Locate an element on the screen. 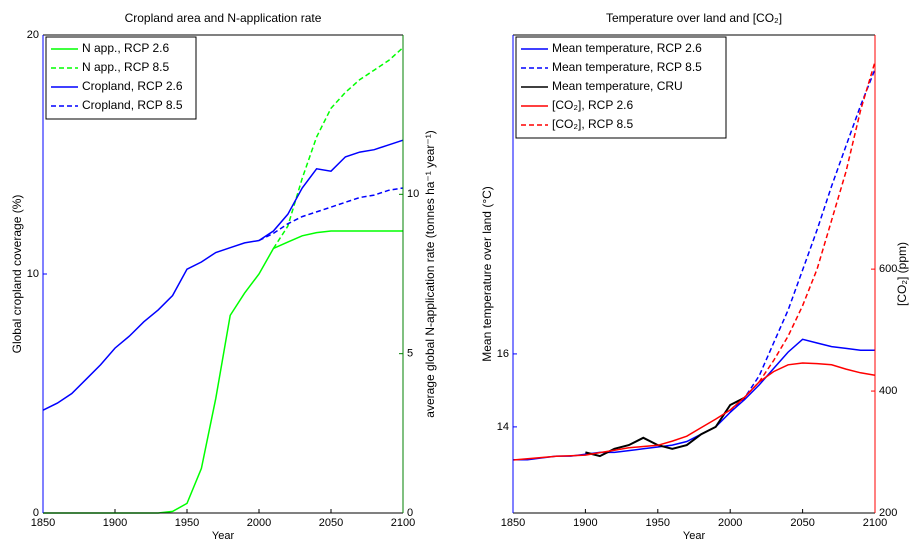 The height and width of the screenshot is (548, 913). y-tick-label: 0 is located at coordinates (36, 513).